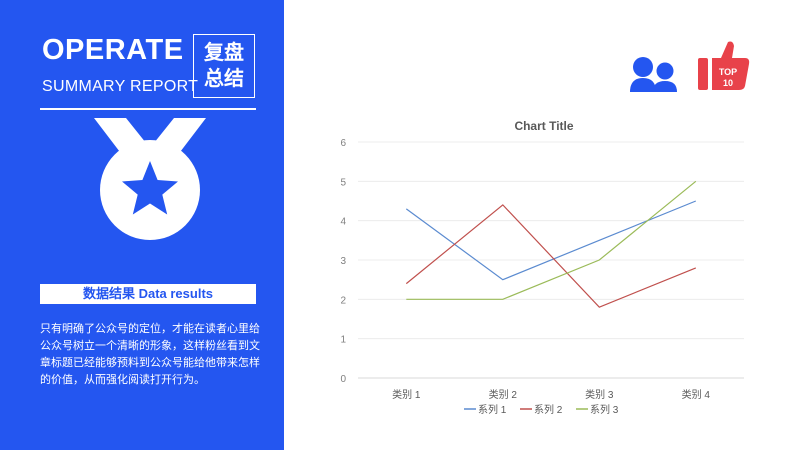  I want to click on x-tick-label: 类别 2, so click(503, 394).